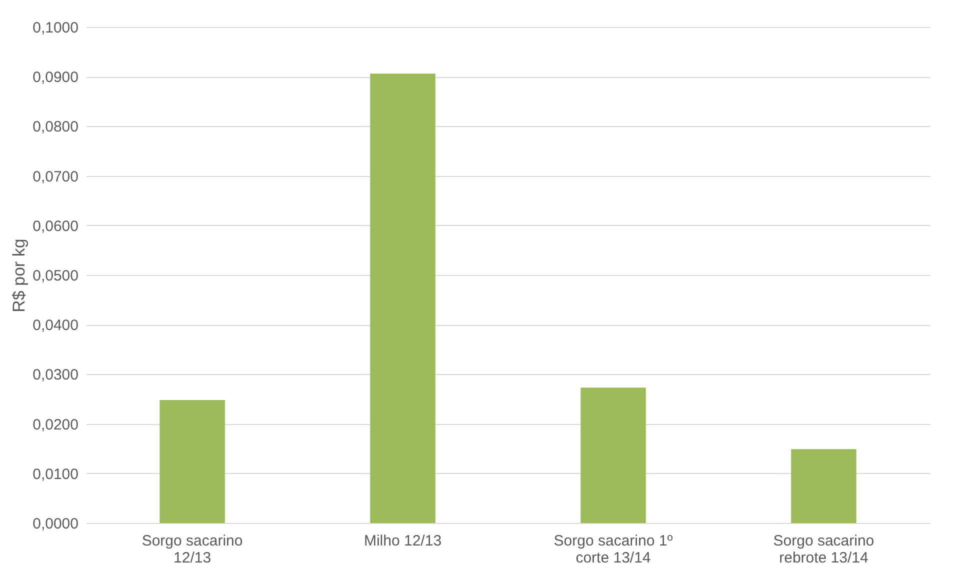 The height and width of the screenshot is (584, 955). I want to click on y-tick-label: 0,0400, so click(55, 325).